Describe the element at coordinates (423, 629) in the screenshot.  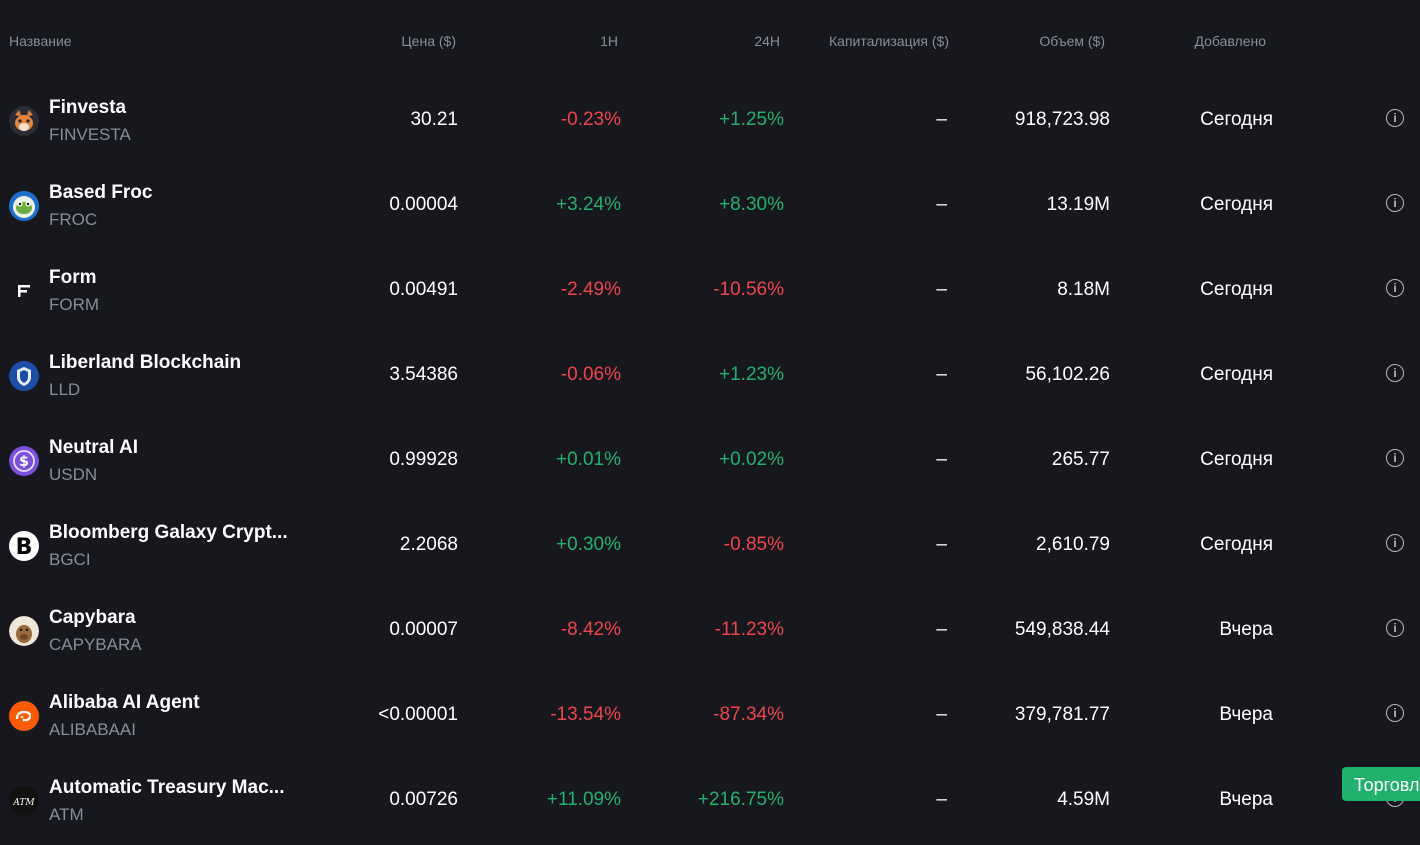
I see `price-value: 0.00007` at that location.